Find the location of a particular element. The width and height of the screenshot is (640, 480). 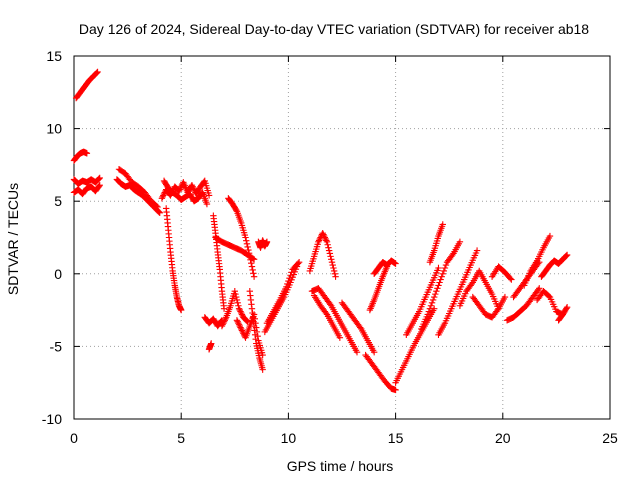

x-tick-label: 10 is located at coordinates (289, 438).